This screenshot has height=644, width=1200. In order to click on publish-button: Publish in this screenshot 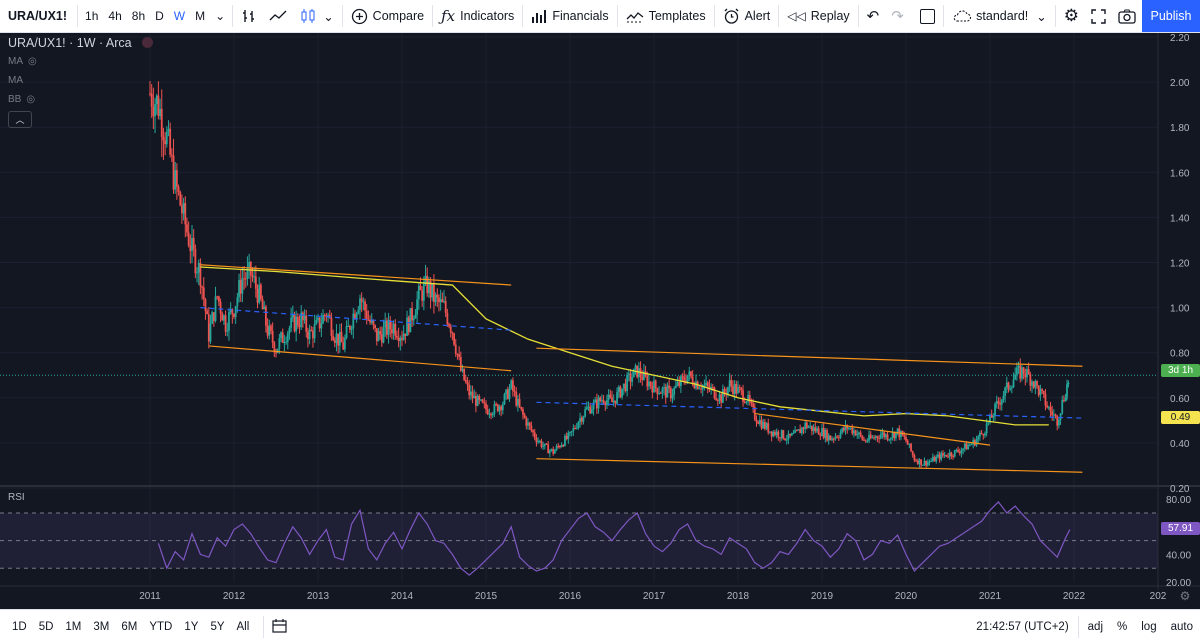, I will do `click(1171, 16)`.